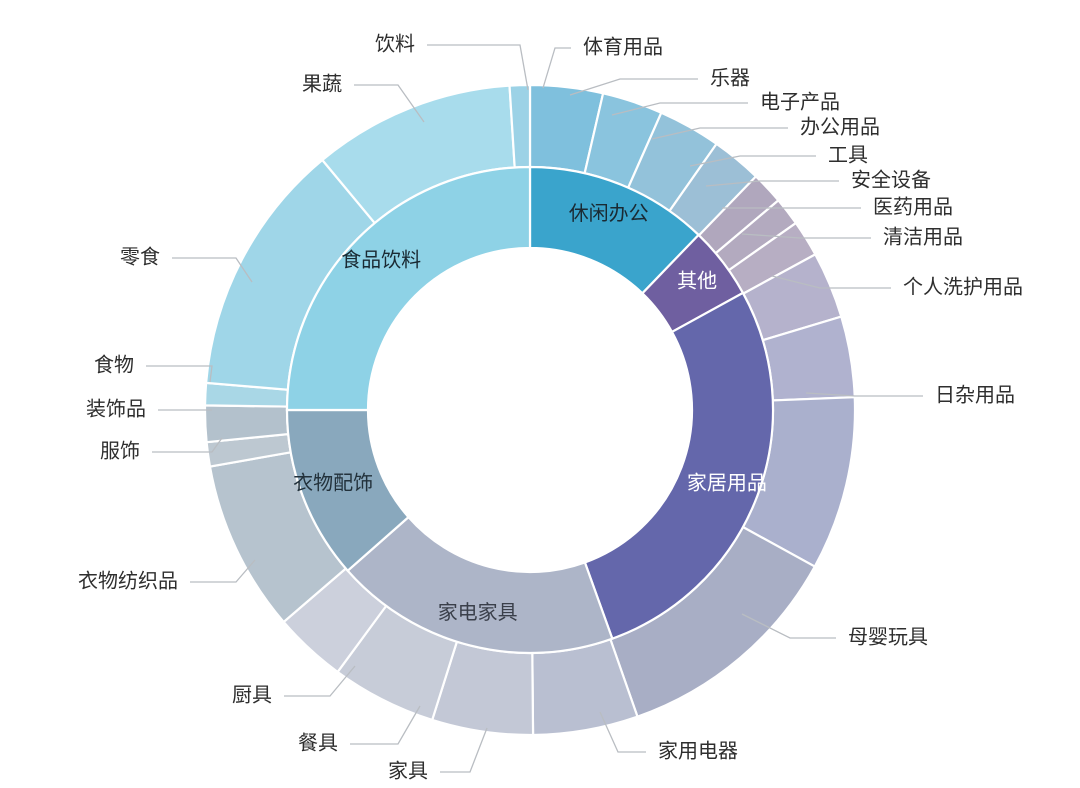 This screenshot has height=788, width=1080. What do you see at coordinates (128, 580) in the screenshot?
I see `outer-segment-label-16: 衣物纺织品` at bounding box center [128, 580].